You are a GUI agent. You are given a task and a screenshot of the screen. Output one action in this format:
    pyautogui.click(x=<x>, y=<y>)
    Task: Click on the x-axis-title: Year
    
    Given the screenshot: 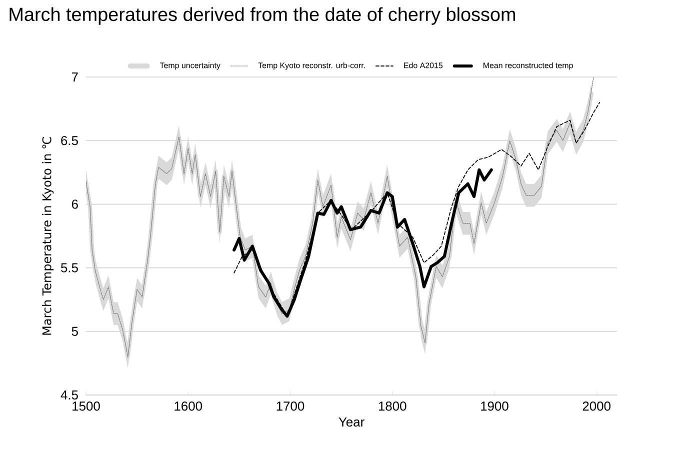 What is the action you would take?
    pyautogui.click(x=351, y=422)
    